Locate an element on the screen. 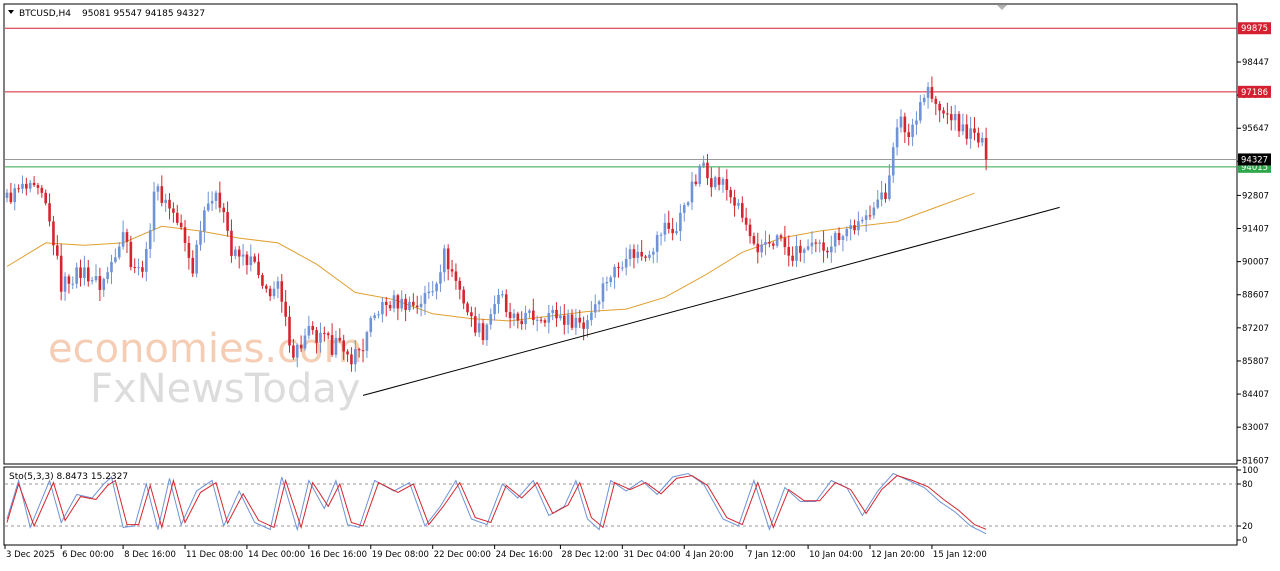 Image resolution: width=1280 pixels, height=571 pixels. stoch-tick-label: 100 is located at coordinates (1250, 471).